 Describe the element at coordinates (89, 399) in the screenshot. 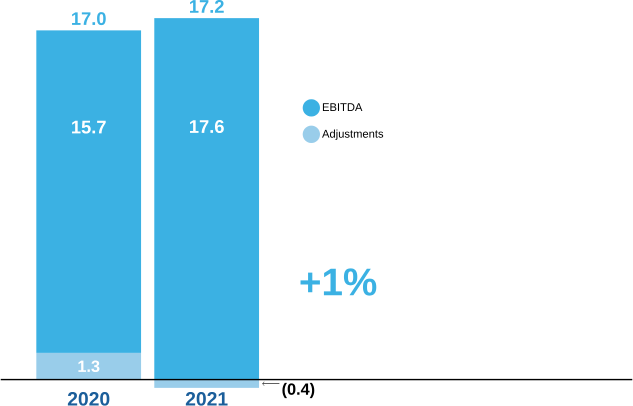

I see `x-tick-label: 2020` at that location.